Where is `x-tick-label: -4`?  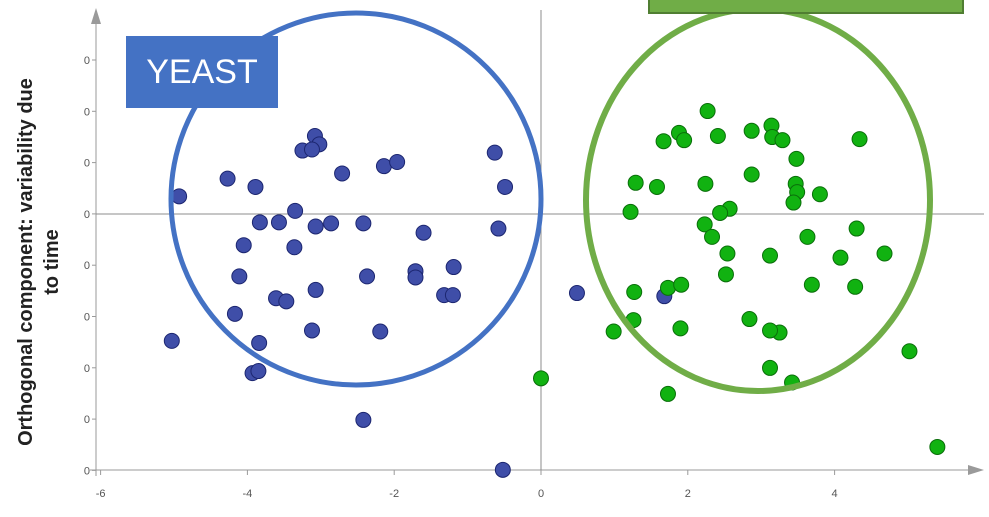 x-tick-label: -4 is located at coordinates (248, 494).